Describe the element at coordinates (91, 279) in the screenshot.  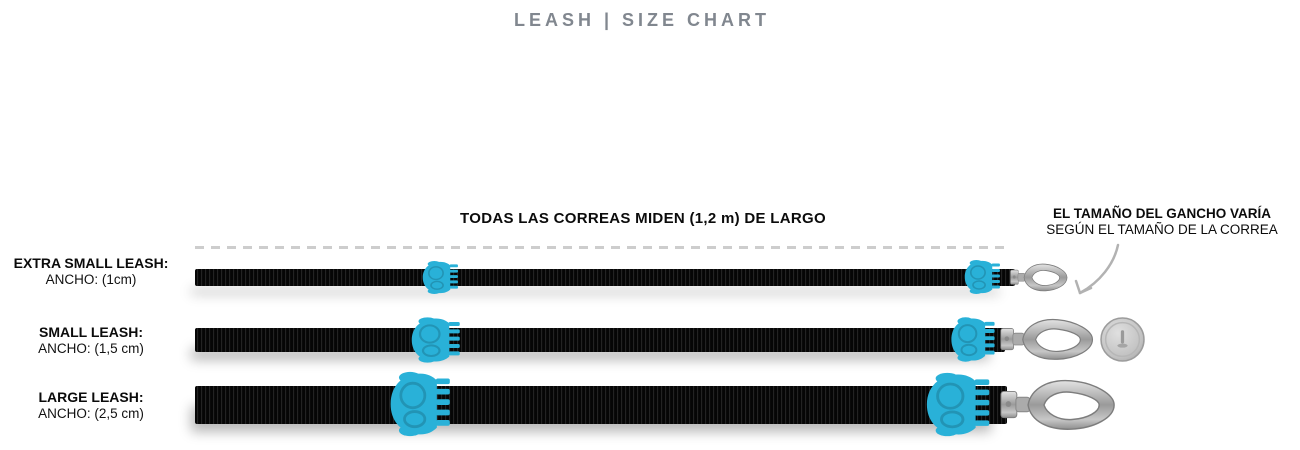
I see `leash-width: ANCHO: (1cm)` at that location.